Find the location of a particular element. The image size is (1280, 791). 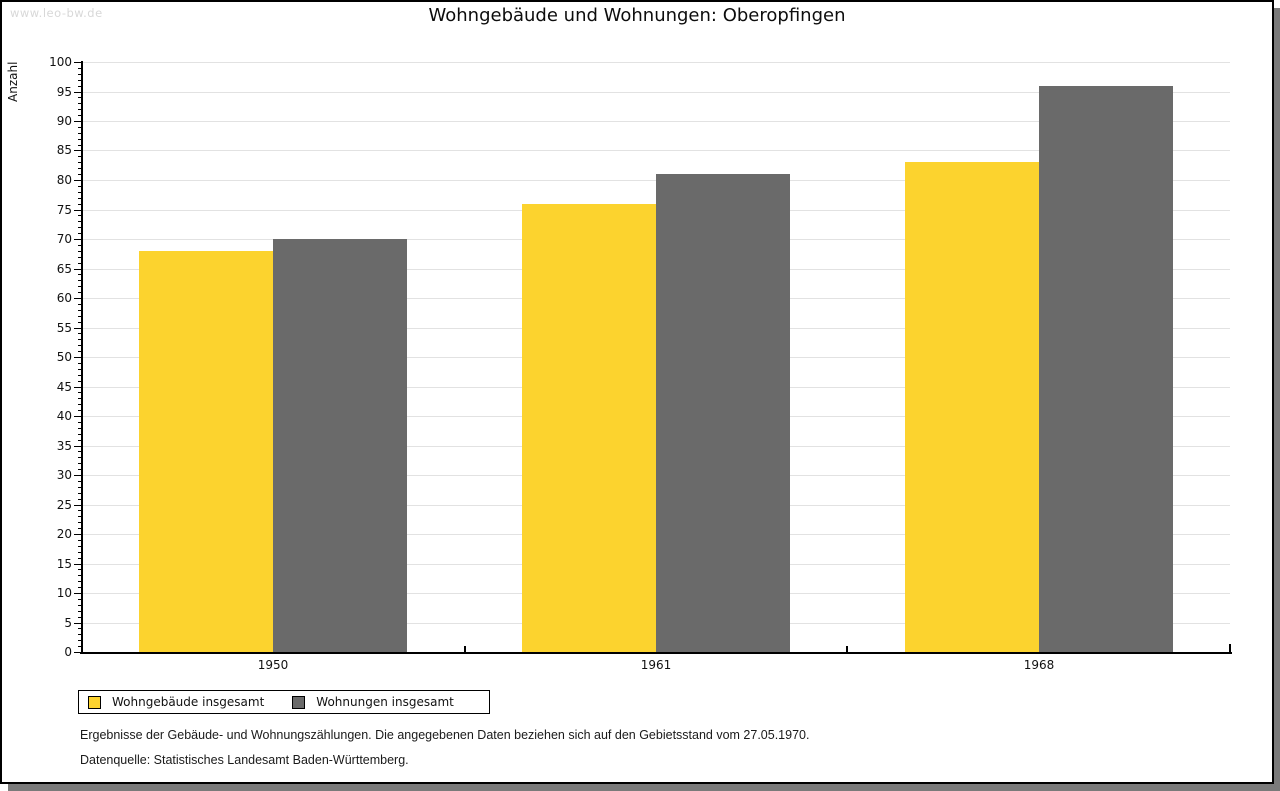

y-tick-label: 60 is located at coordinates (64, 298).